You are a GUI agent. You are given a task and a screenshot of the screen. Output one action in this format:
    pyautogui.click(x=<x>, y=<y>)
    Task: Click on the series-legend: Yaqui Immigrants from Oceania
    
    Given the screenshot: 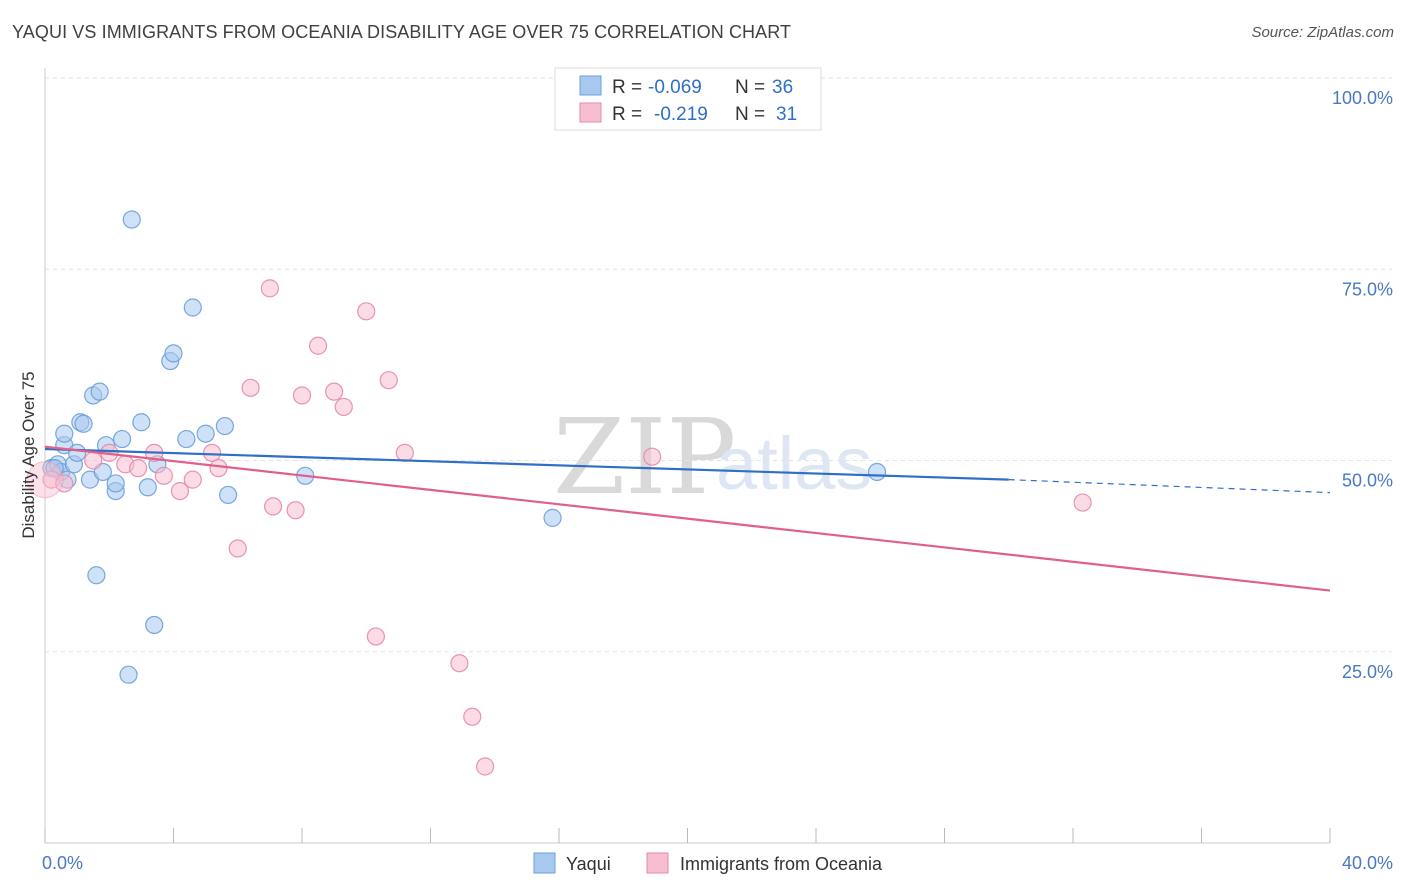 What is the action you would take?
    pyautogui.click(x=708, y=863)
    